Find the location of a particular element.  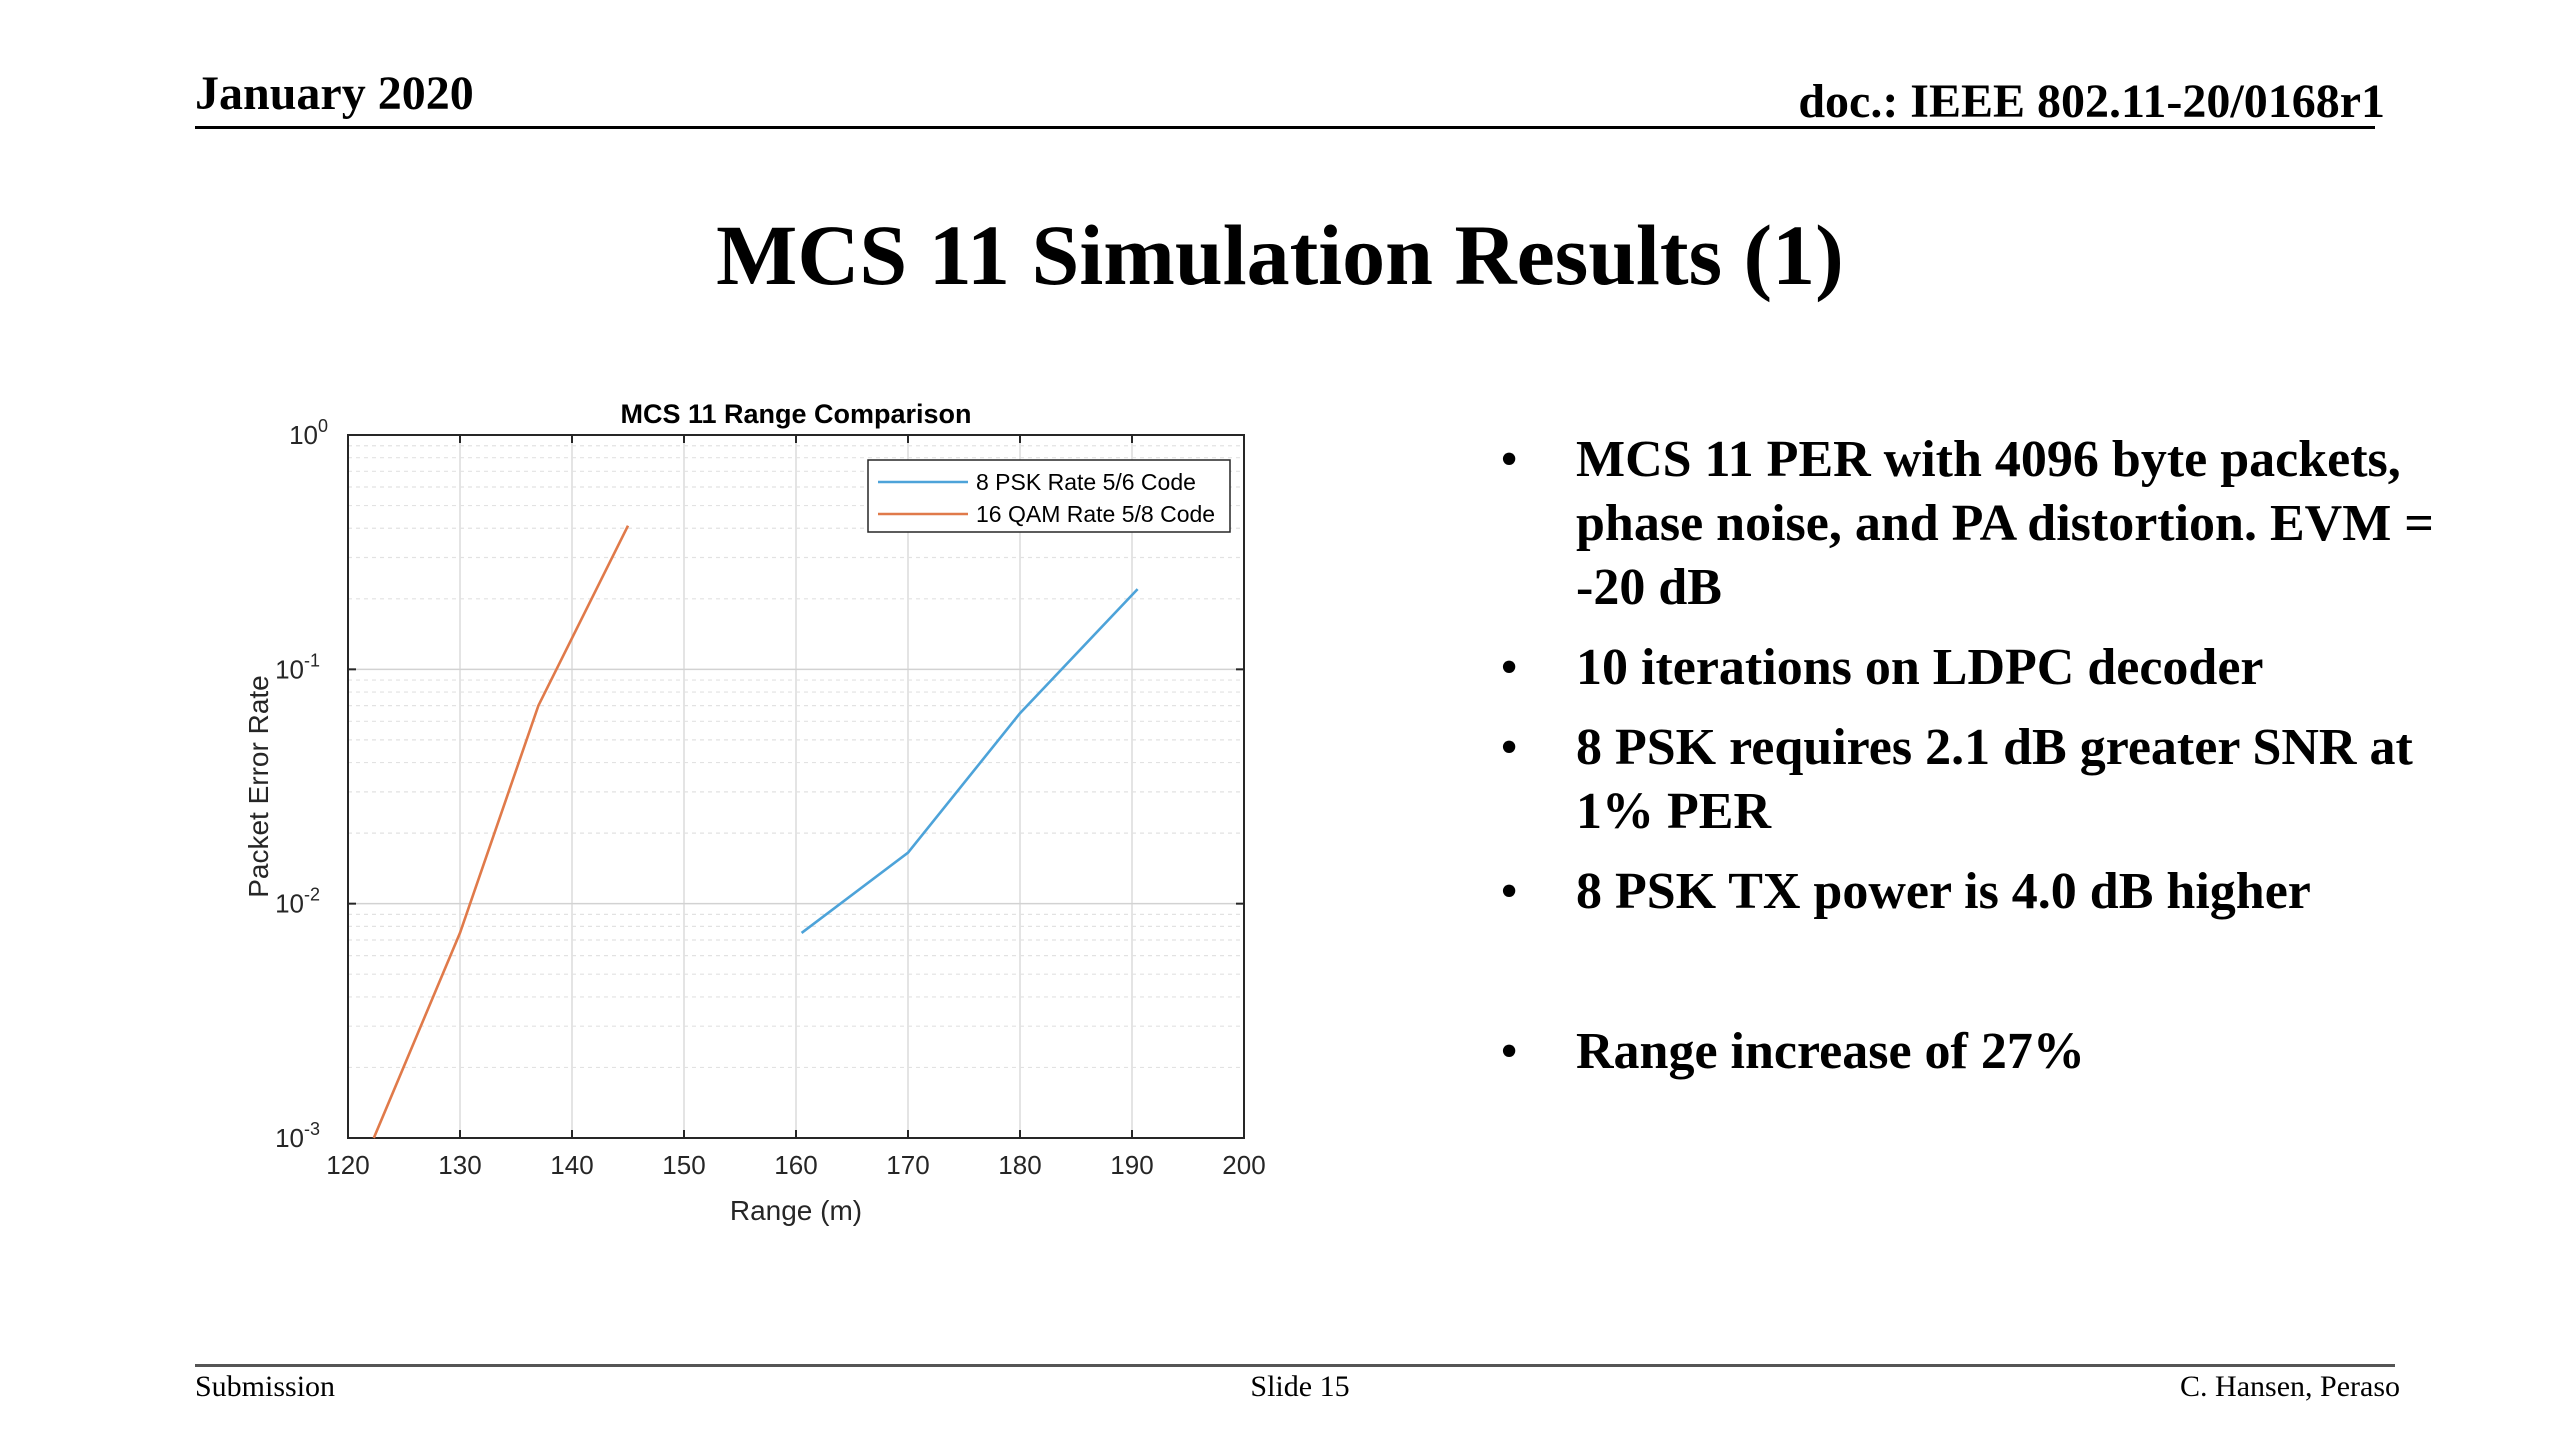

x-tick-label: 190 is located at coordinates (1131, 1165).